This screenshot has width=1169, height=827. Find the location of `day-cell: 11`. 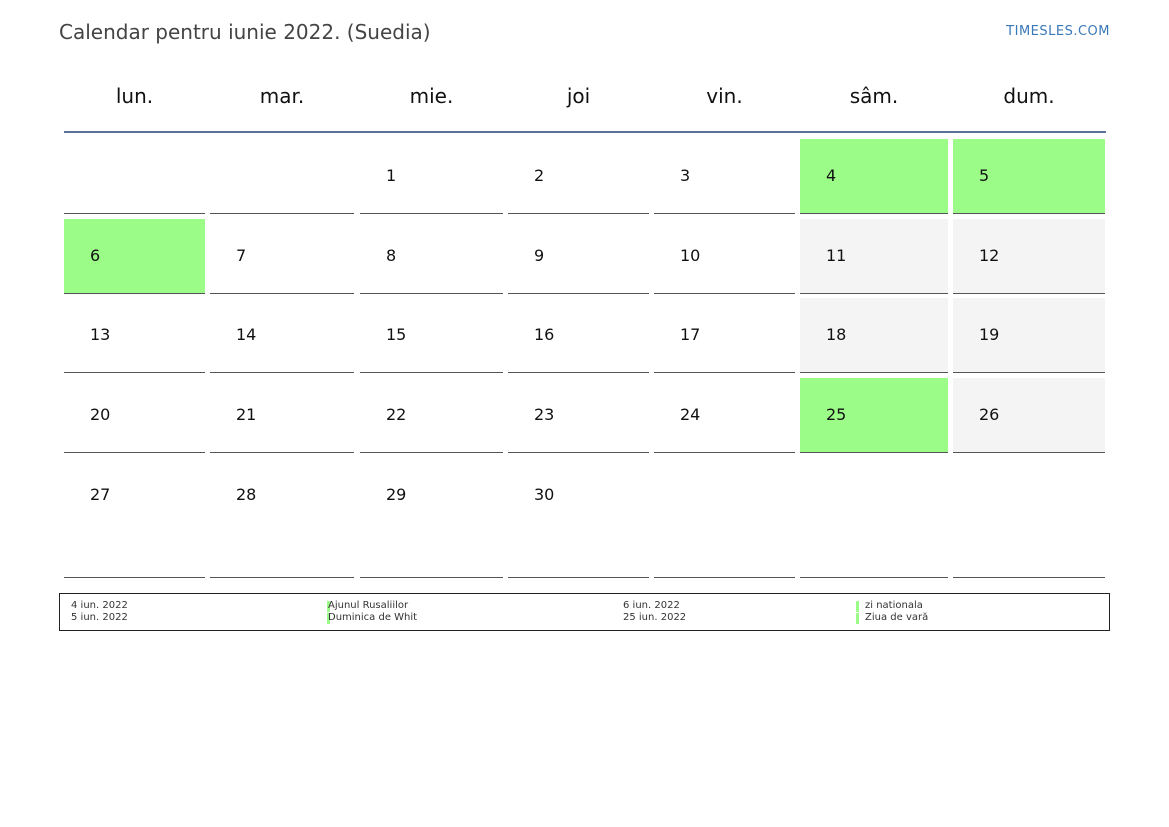

day-cell: 11 is located at coordinates (874, 256).